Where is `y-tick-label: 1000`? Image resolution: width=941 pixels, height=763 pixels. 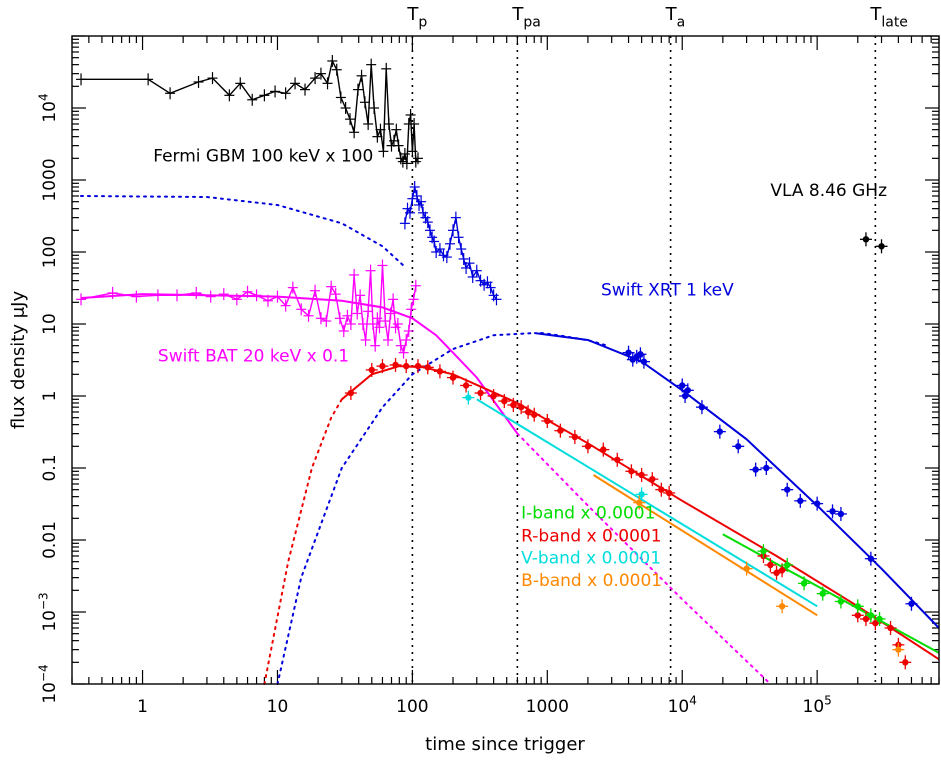 y-tick-label: 1000 is located at coordinates (50, 179).